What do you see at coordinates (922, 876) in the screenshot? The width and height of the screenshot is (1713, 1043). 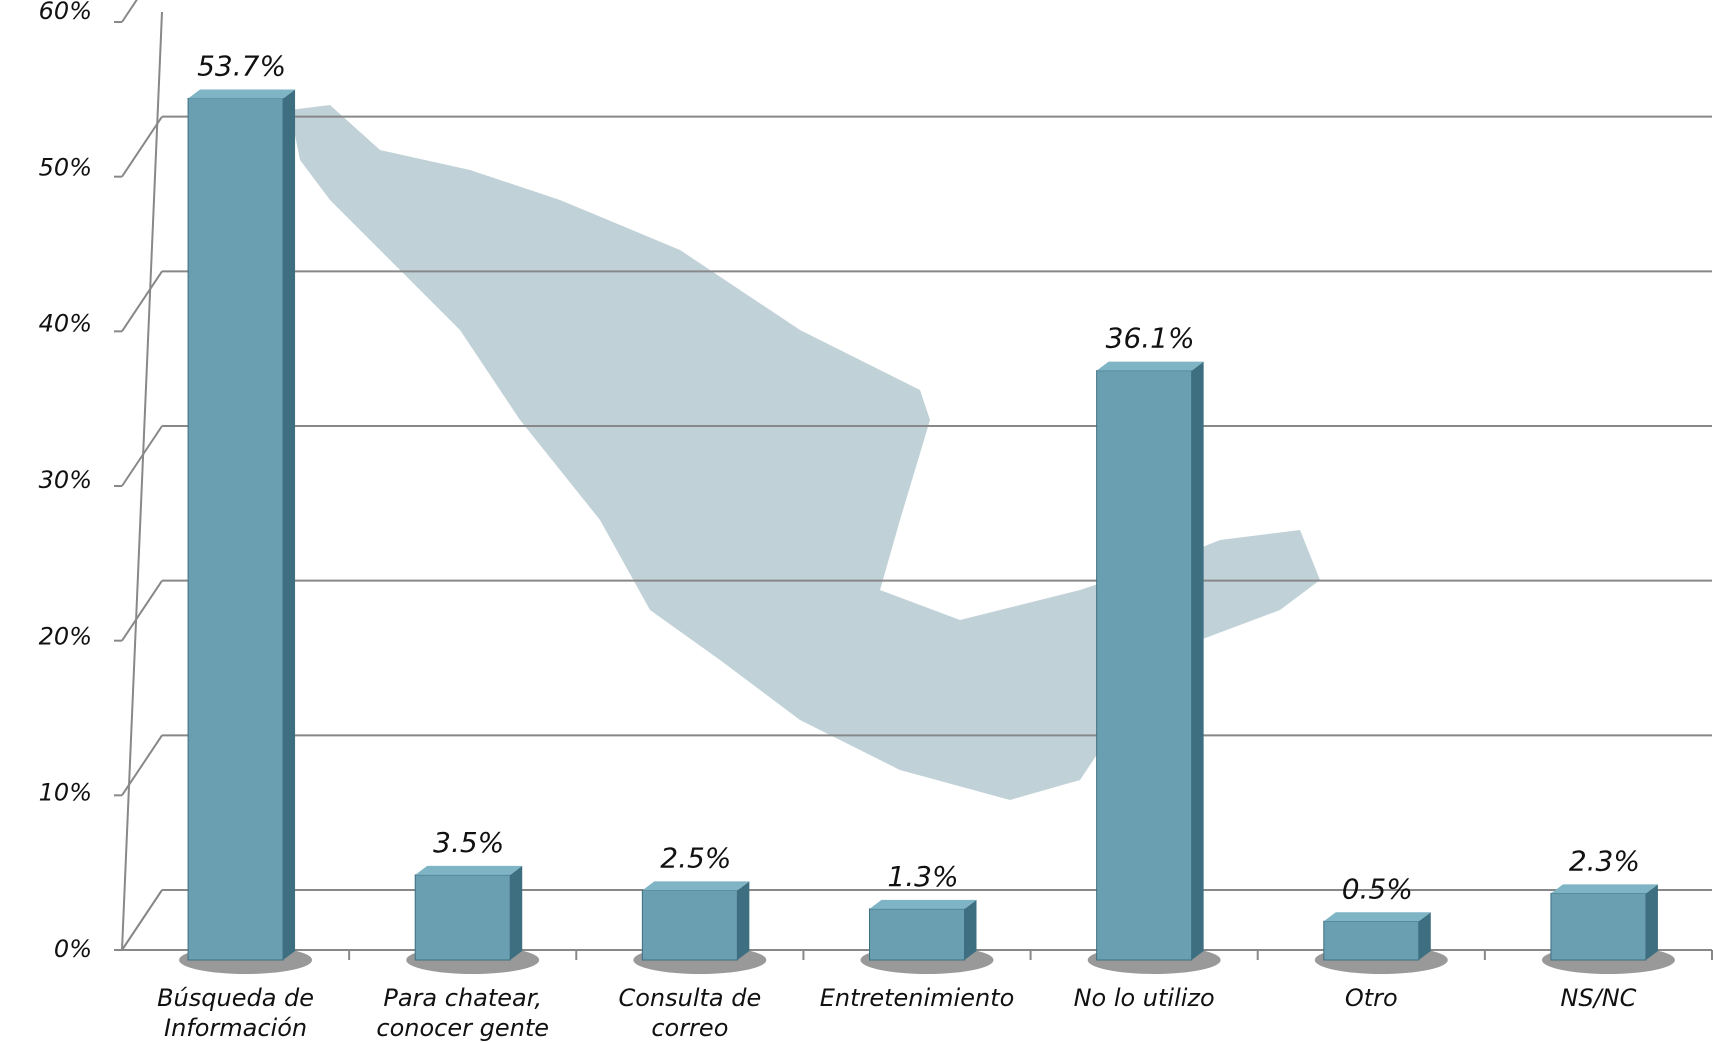 I see `value-label: 1.3%` at bounding box center [922, 876].